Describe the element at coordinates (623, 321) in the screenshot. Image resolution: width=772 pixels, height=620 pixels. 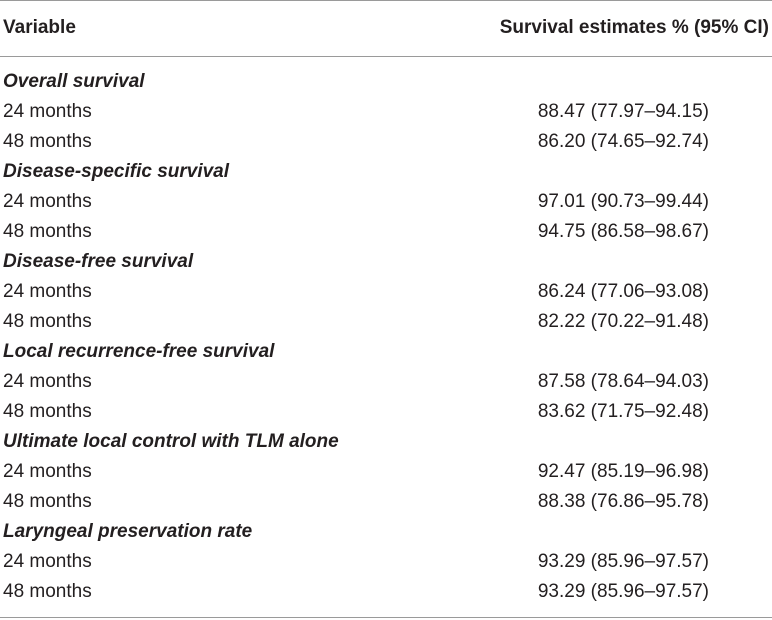
I see `row-value: 82.22 (70.22–91.48)` at that location.